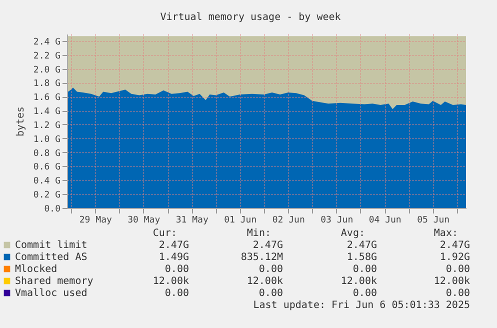 The height and width of the screenshot is (328, 497). Describe the element at coordinates (361, 257) in the screenshot. I see `text: 1.58G` at that location.